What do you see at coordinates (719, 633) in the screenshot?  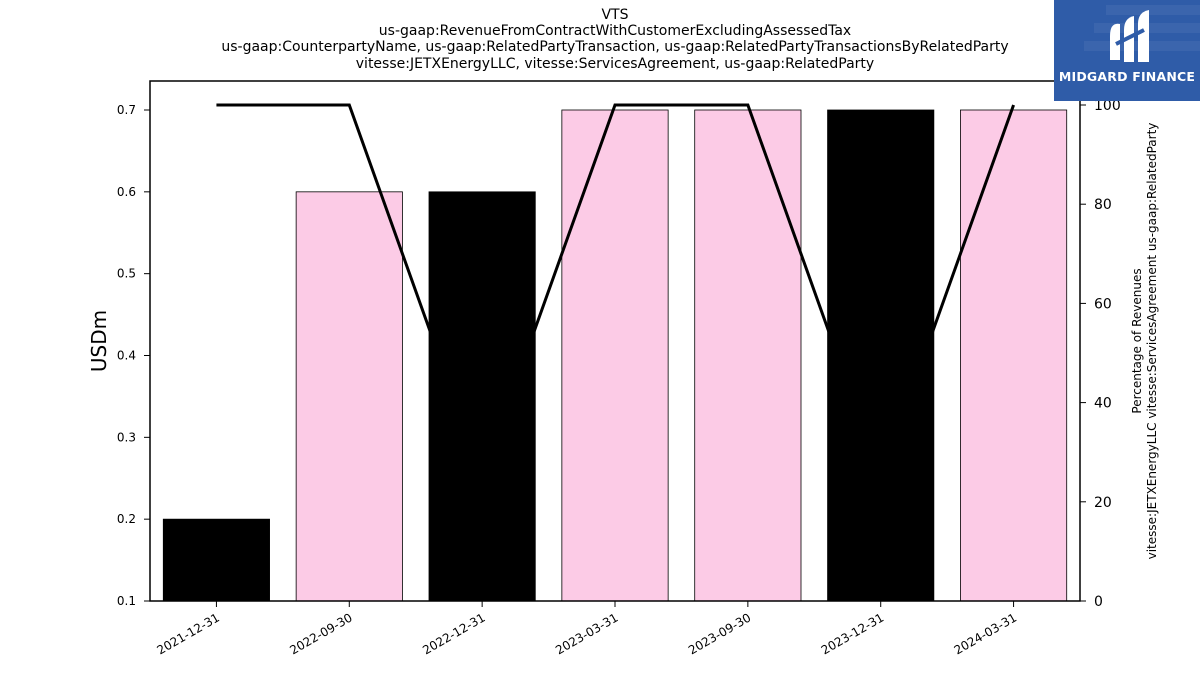 I see `x-tick-label: 2023-09-30` at bounding box center [719, 633].